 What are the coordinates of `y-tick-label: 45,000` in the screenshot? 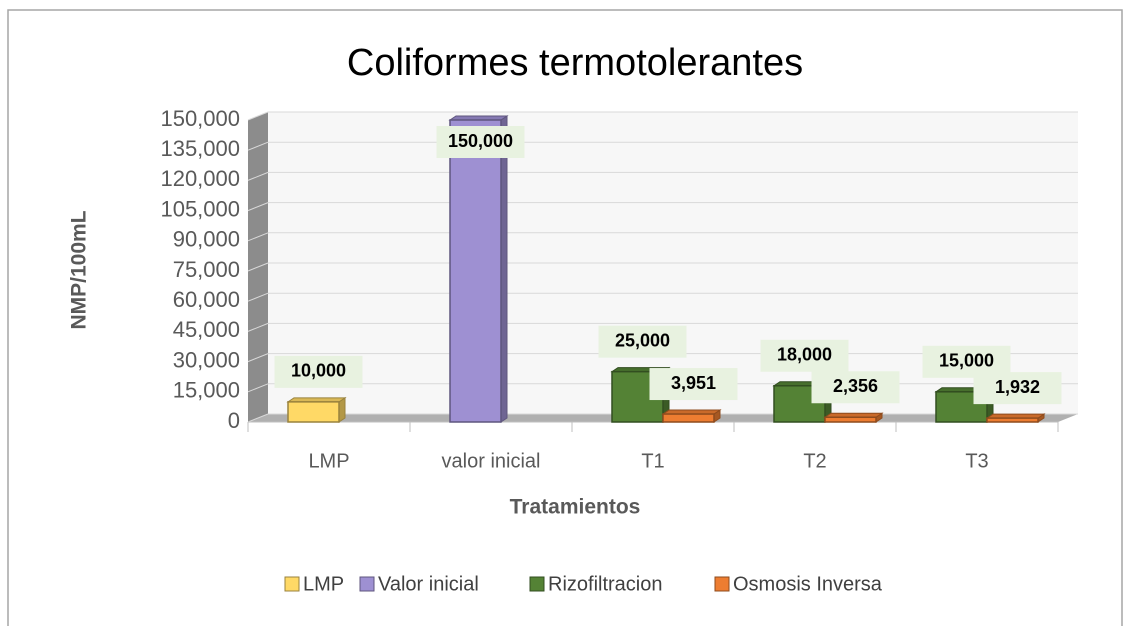 It's located at (206, 329).